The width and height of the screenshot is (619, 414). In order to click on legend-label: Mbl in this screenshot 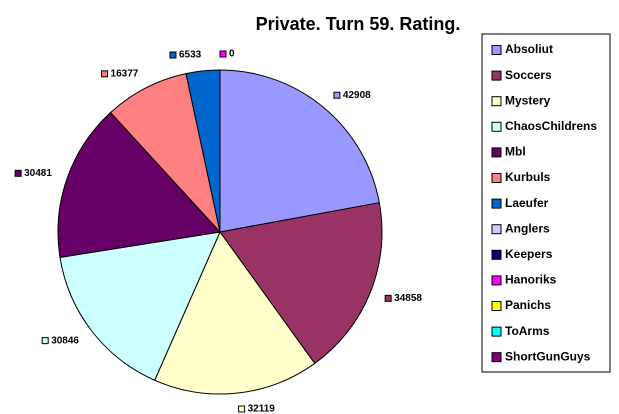, I will do `click(515, 152)`.